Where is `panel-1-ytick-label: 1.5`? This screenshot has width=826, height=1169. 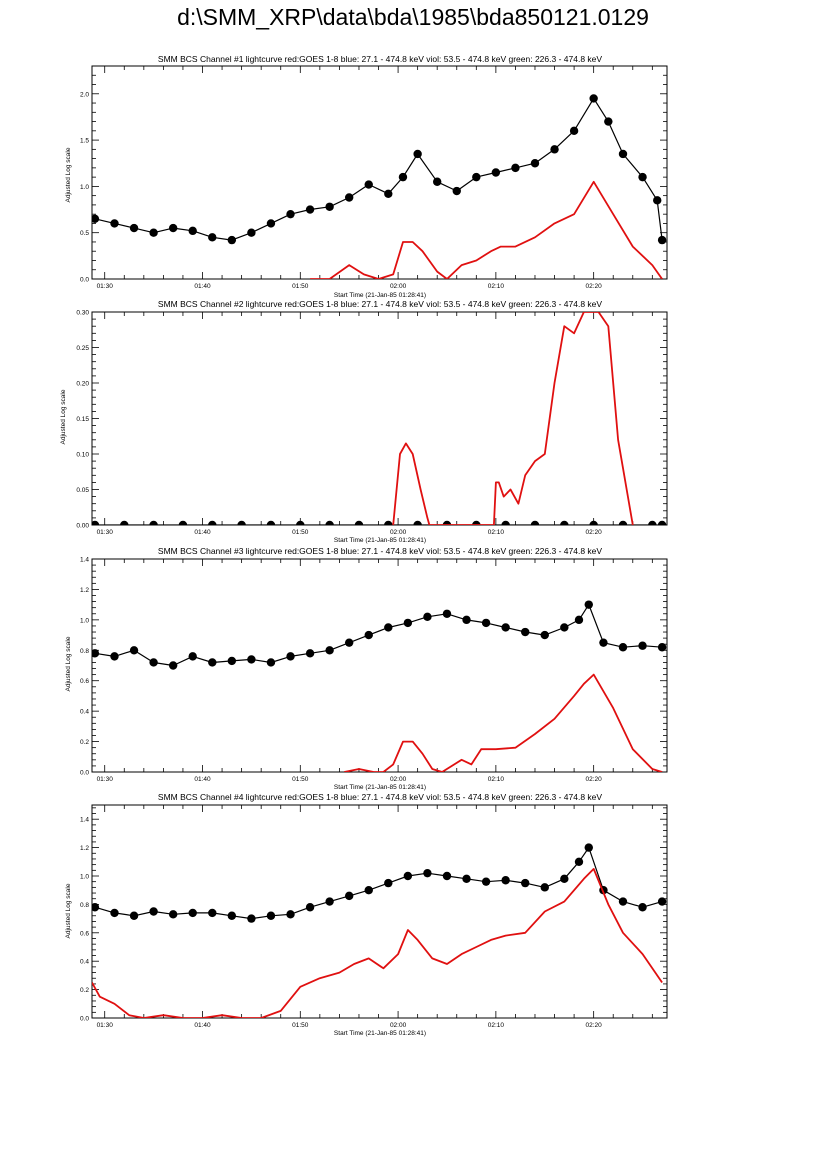 panel-1-ytick-label: 1.5 is located at coordinates (84, 141).